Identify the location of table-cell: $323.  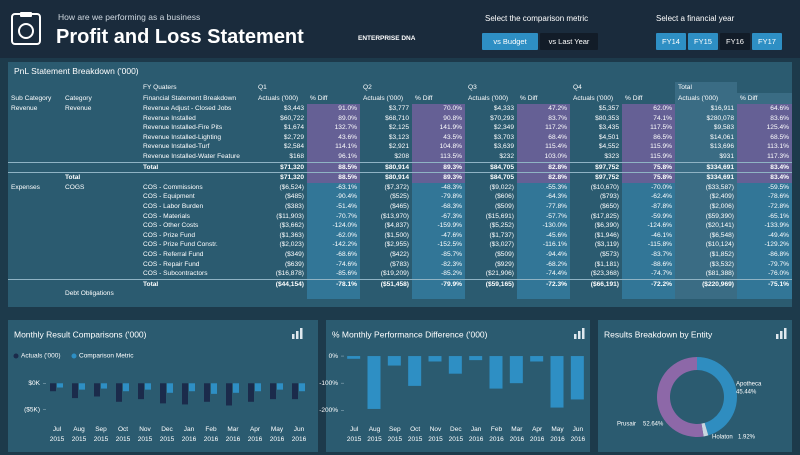
(611, 156).